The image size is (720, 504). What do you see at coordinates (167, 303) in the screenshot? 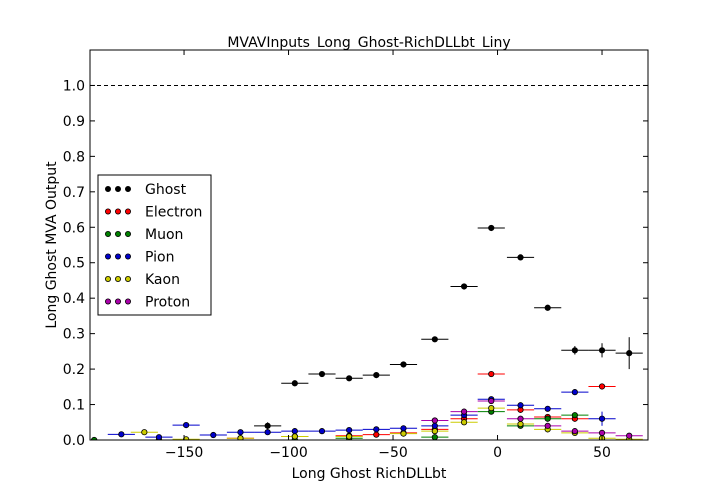
I see `legend-label: Proton` at bounding box center [167, 303].